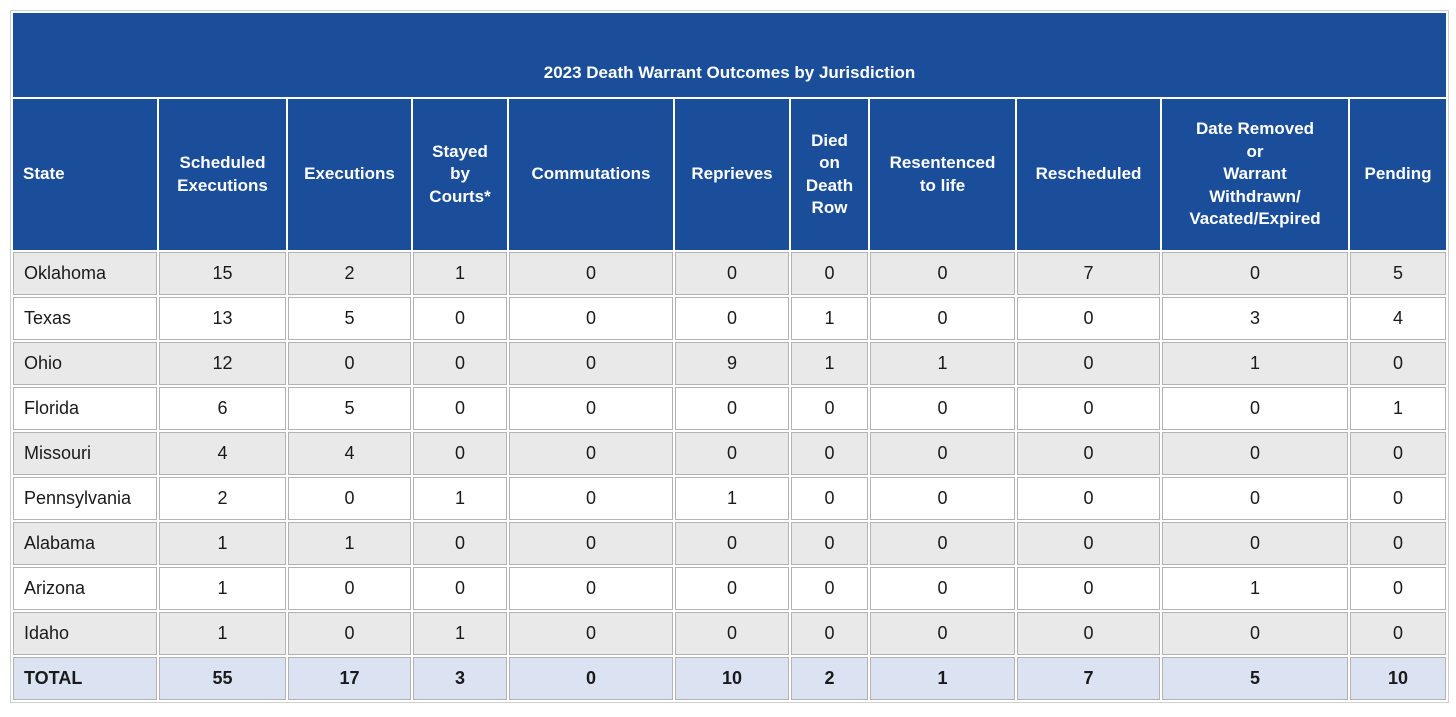 The image size is (1456, 717). What do you see at coordinates (85, 678) in the screenshot?
I see `state-cell: TOTAL` at bounding box center [85, 678].